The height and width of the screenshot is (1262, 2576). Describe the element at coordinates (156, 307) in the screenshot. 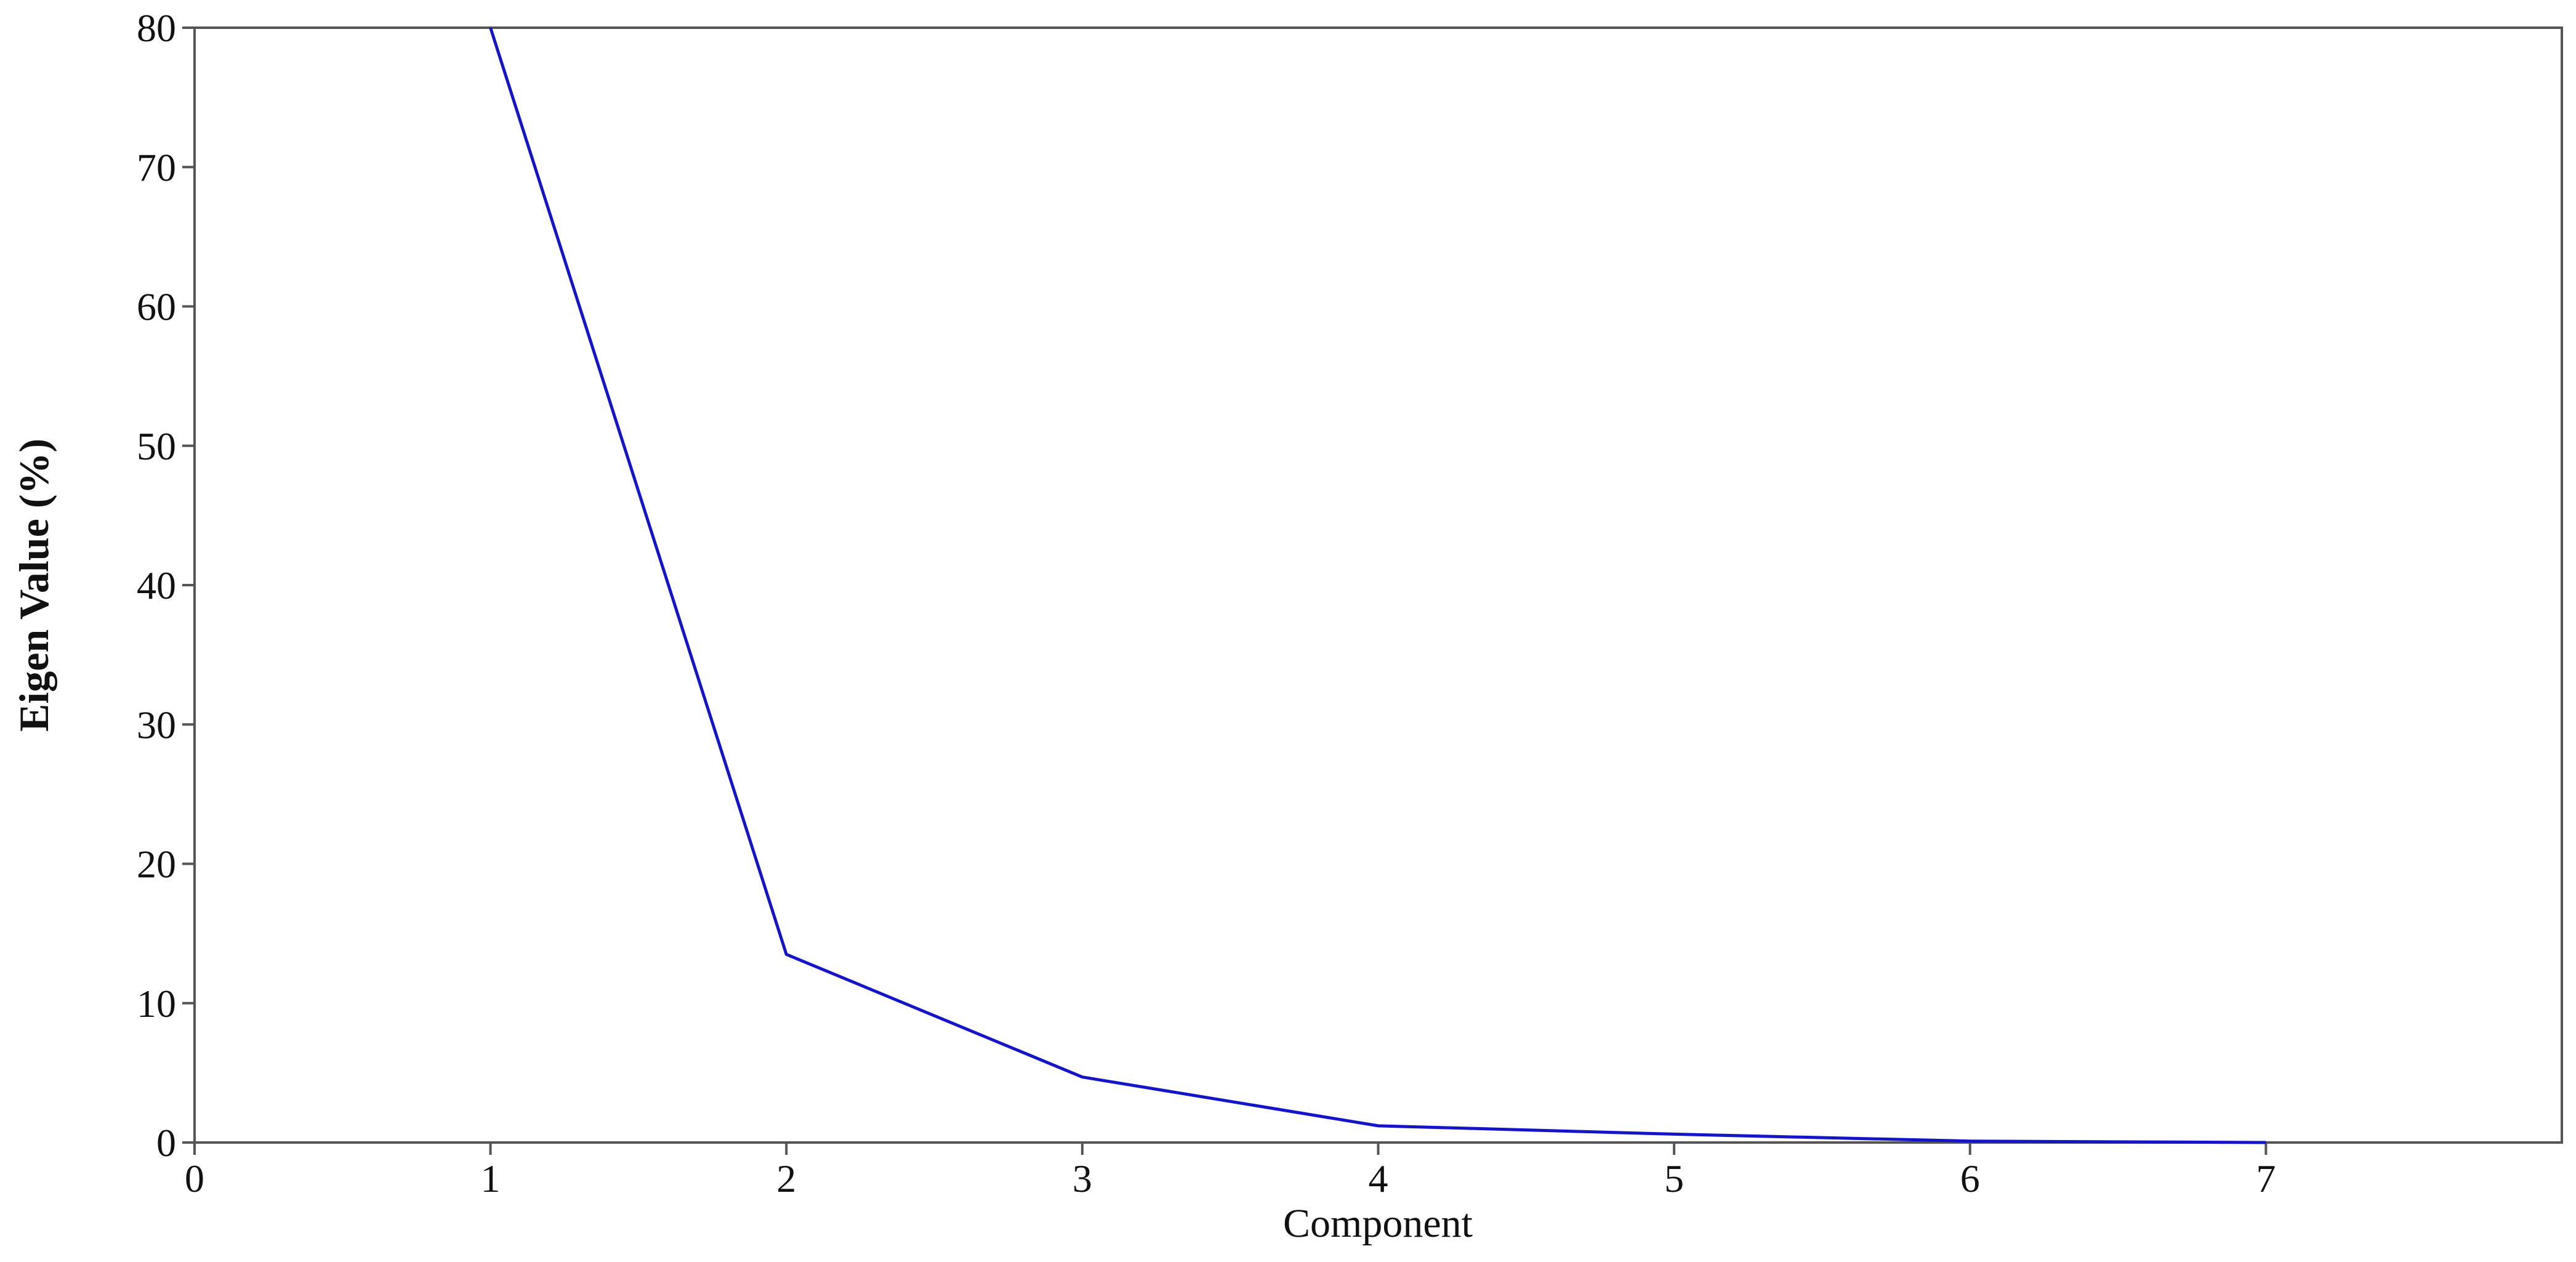

I see `y-tick-label: 60` at that location.